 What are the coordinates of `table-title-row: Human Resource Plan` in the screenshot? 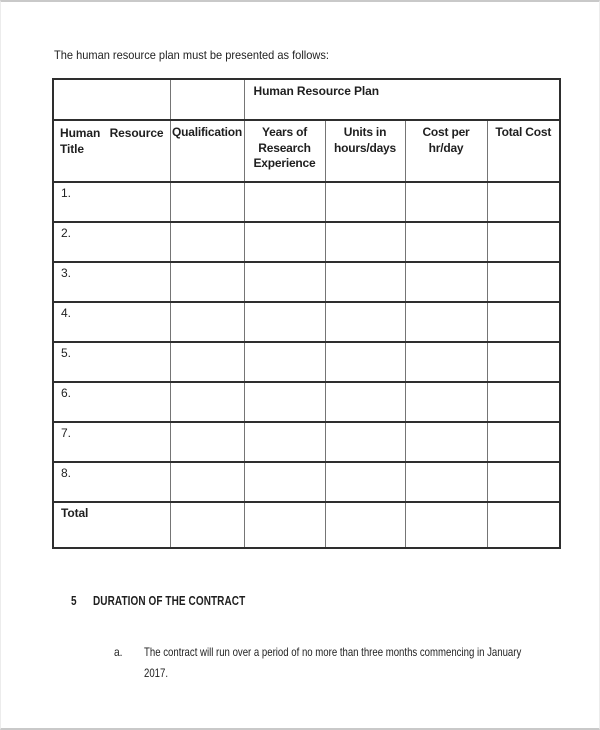 It's located at (306, 99).